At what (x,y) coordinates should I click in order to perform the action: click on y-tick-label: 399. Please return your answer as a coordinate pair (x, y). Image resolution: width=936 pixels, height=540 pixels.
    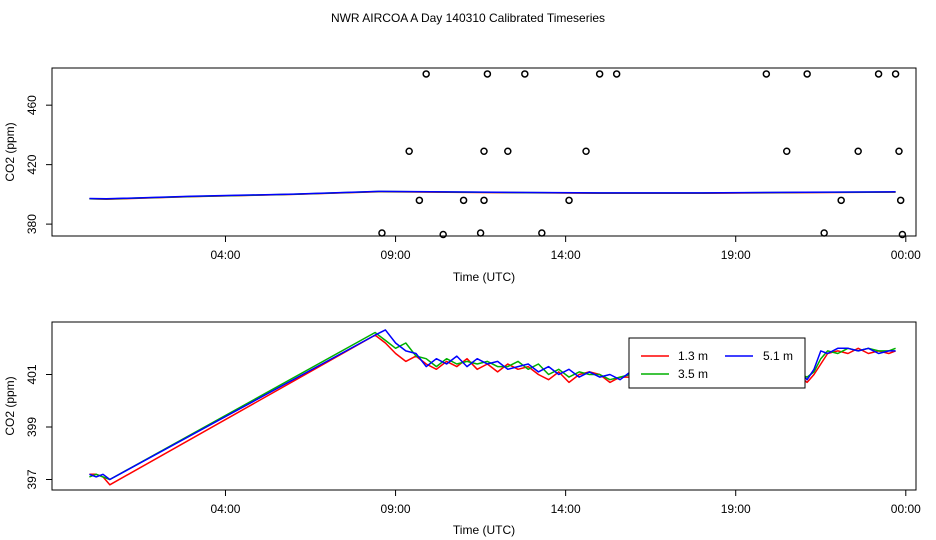
    Looking at the image, I should click on (32, 427).